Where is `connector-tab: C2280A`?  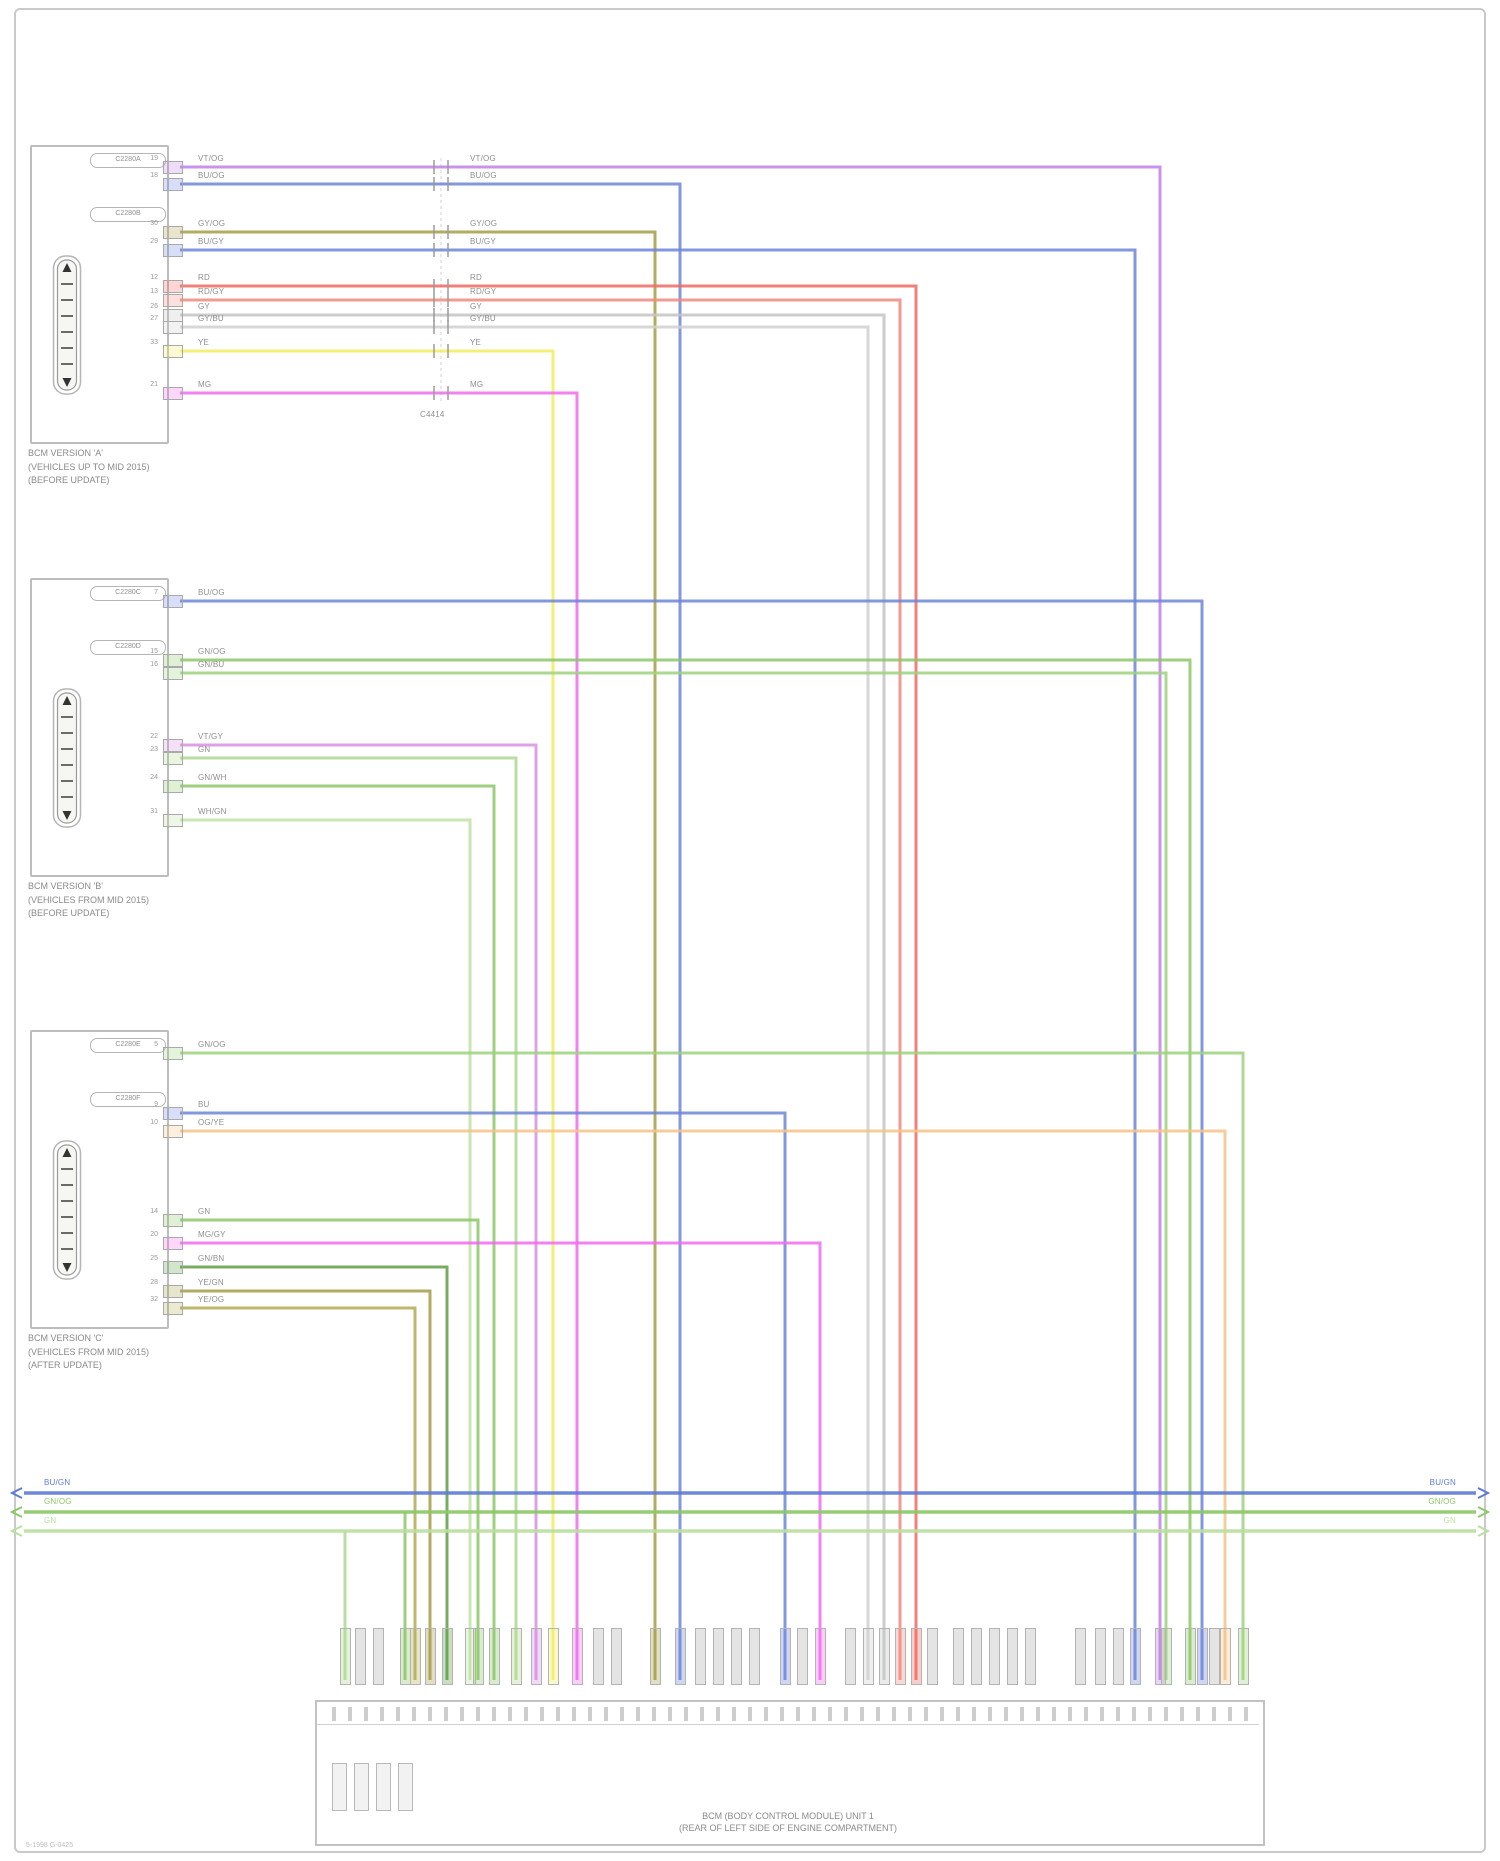
connector-tab: C2280A is located at coordinates (128, 160).